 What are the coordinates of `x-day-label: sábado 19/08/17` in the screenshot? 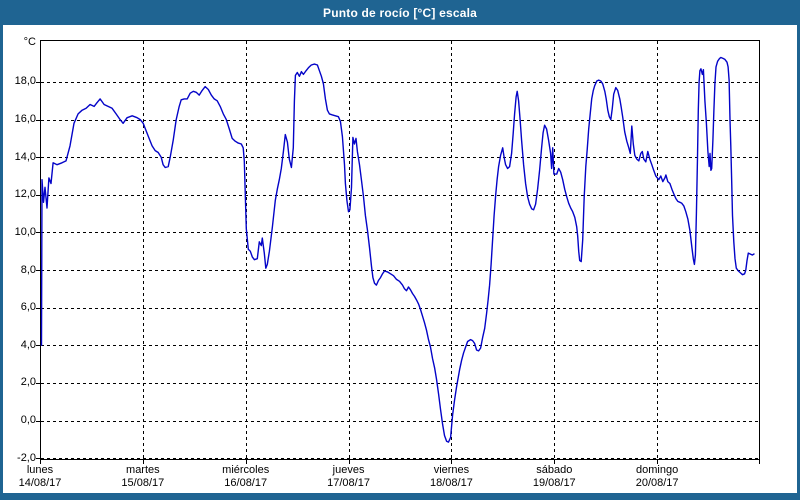 It's located at (554, 477).